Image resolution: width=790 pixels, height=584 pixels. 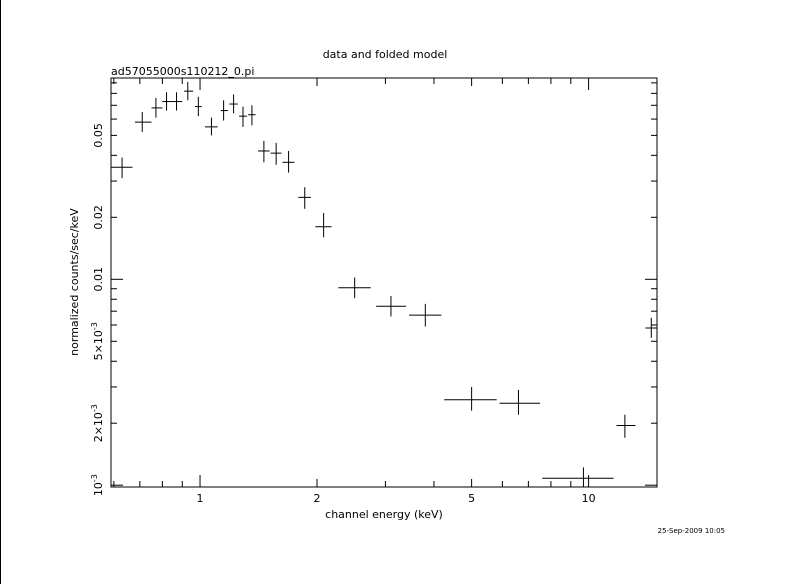 I want to click on timestamp: 25-Sep-2009 10:05, so click(x=691, y=531).